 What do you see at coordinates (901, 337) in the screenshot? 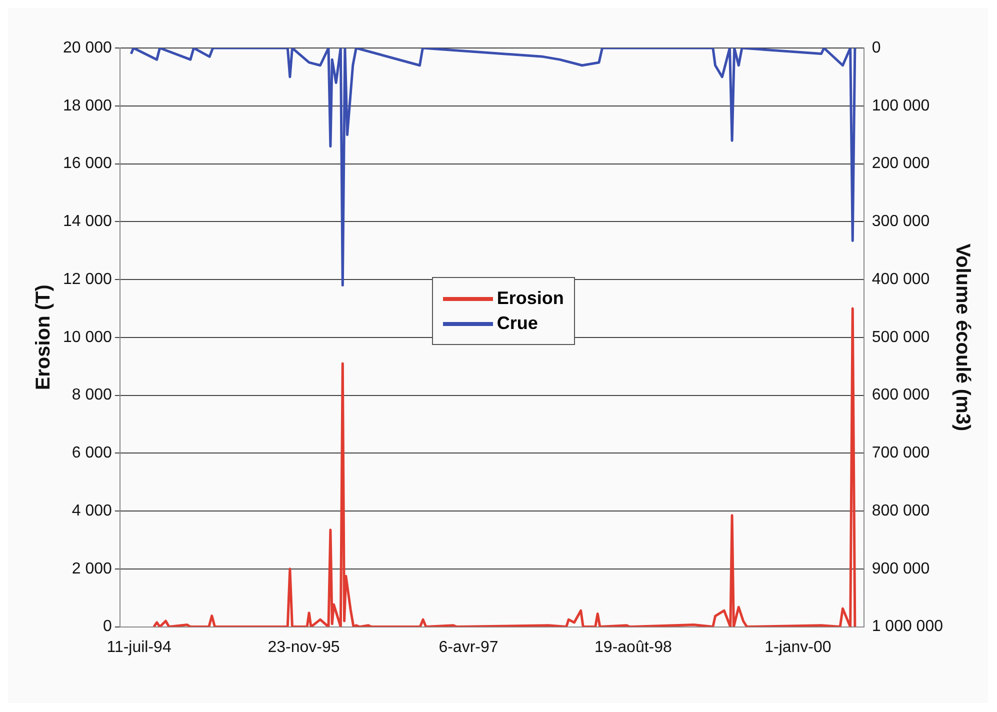
I see `y2-tick-label: 500 000` at bounding box center [901, 337].